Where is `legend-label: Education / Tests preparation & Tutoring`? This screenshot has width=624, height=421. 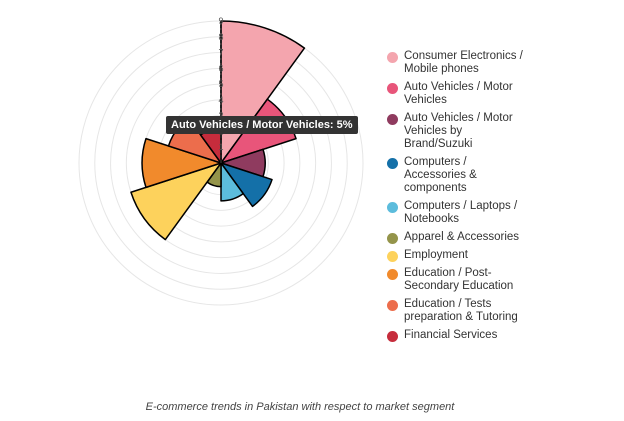 legend-label: Education / Tests preparation & Tutoring is located at coordinates (461, 310).